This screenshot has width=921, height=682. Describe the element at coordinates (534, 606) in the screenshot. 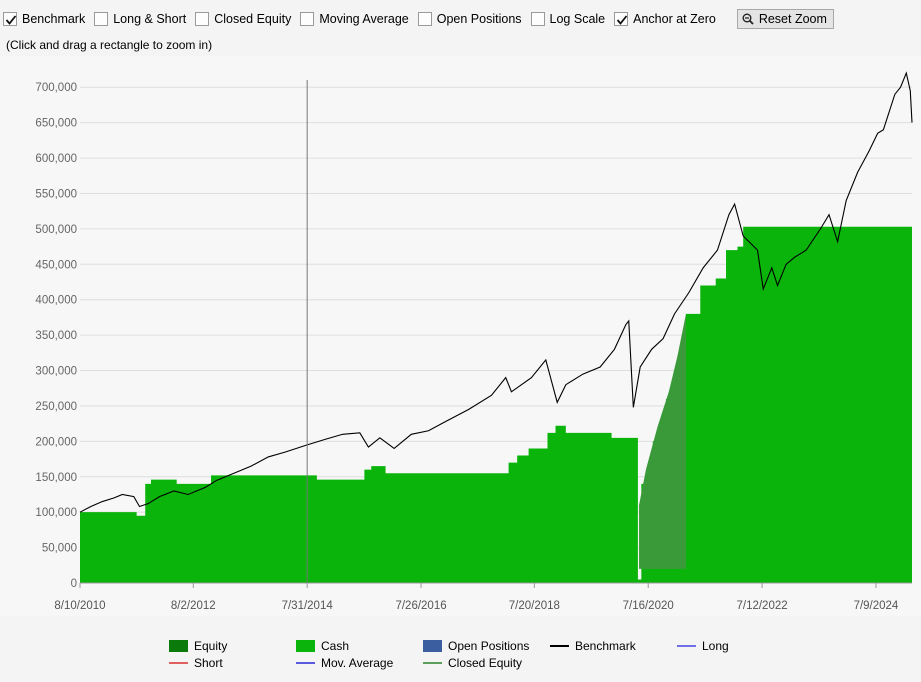

I see `x-tick-label: 7/20/2018` at that location.